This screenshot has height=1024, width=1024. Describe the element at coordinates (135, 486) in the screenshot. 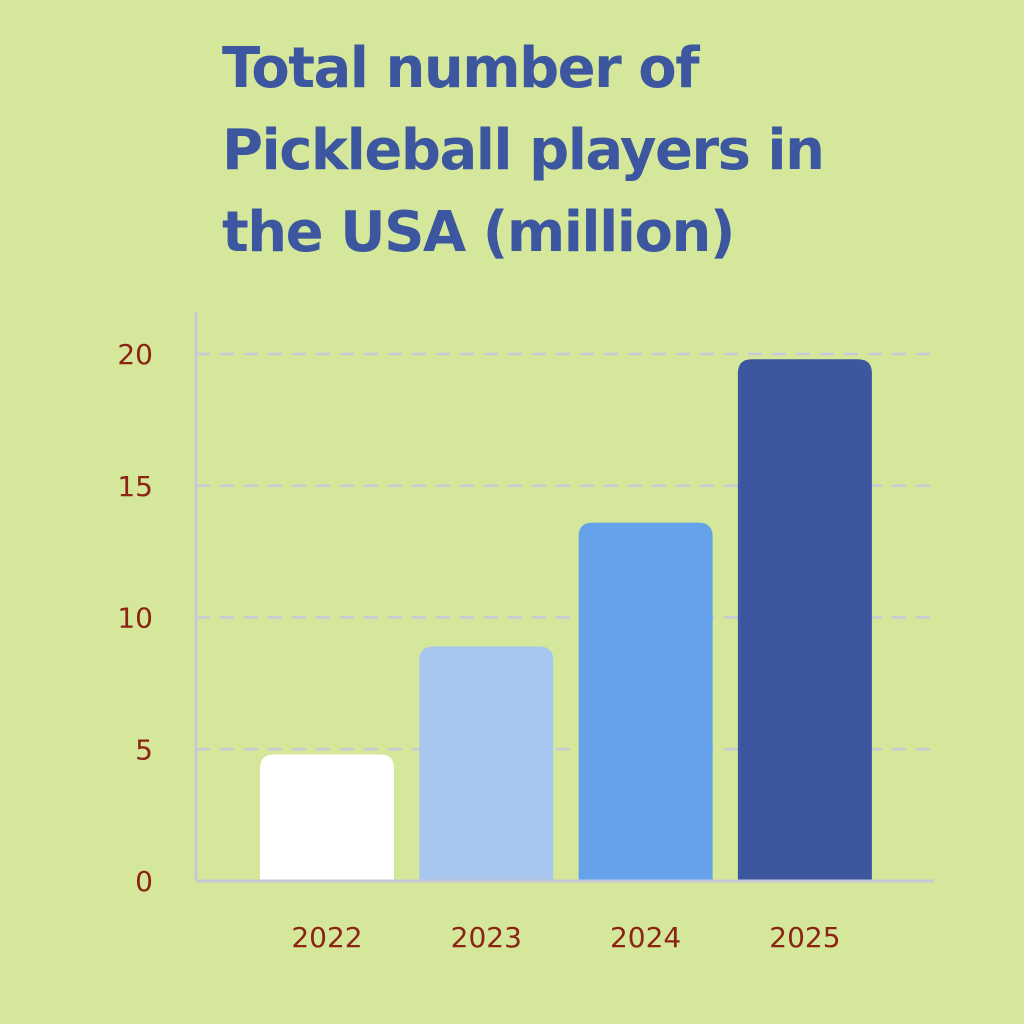

I see `y-tick-label: 15` at that location.